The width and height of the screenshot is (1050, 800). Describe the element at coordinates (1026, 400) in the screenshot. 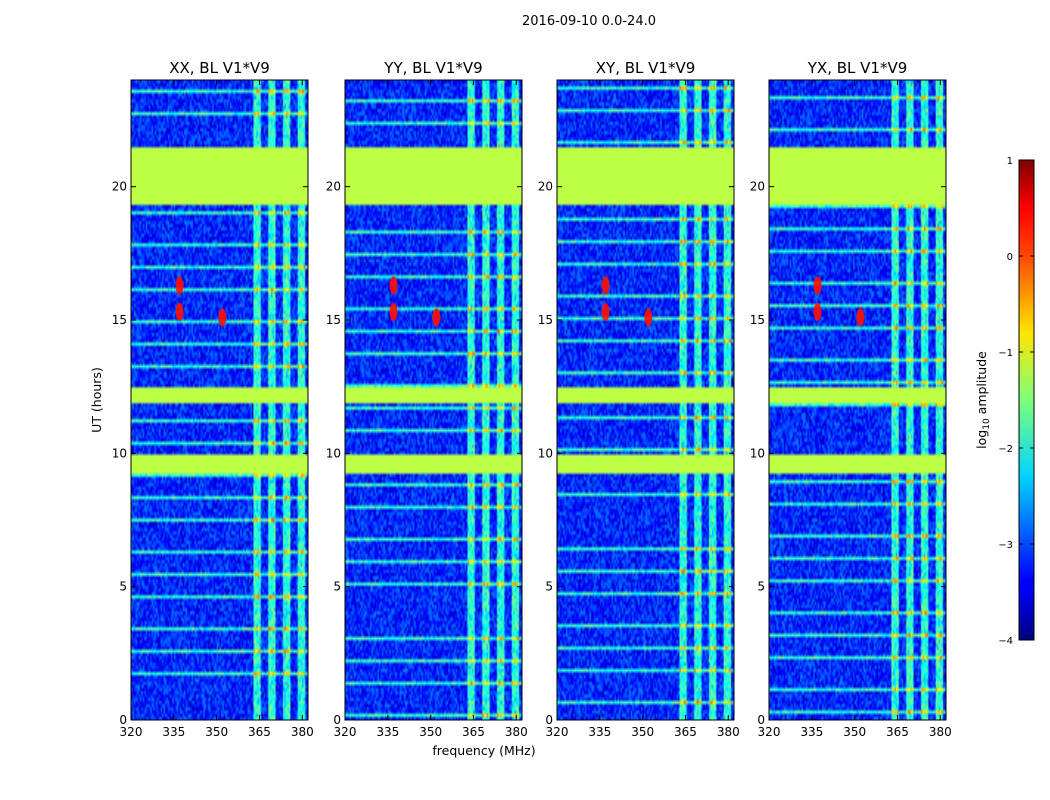

I see `colorbar-gradient` at that location.